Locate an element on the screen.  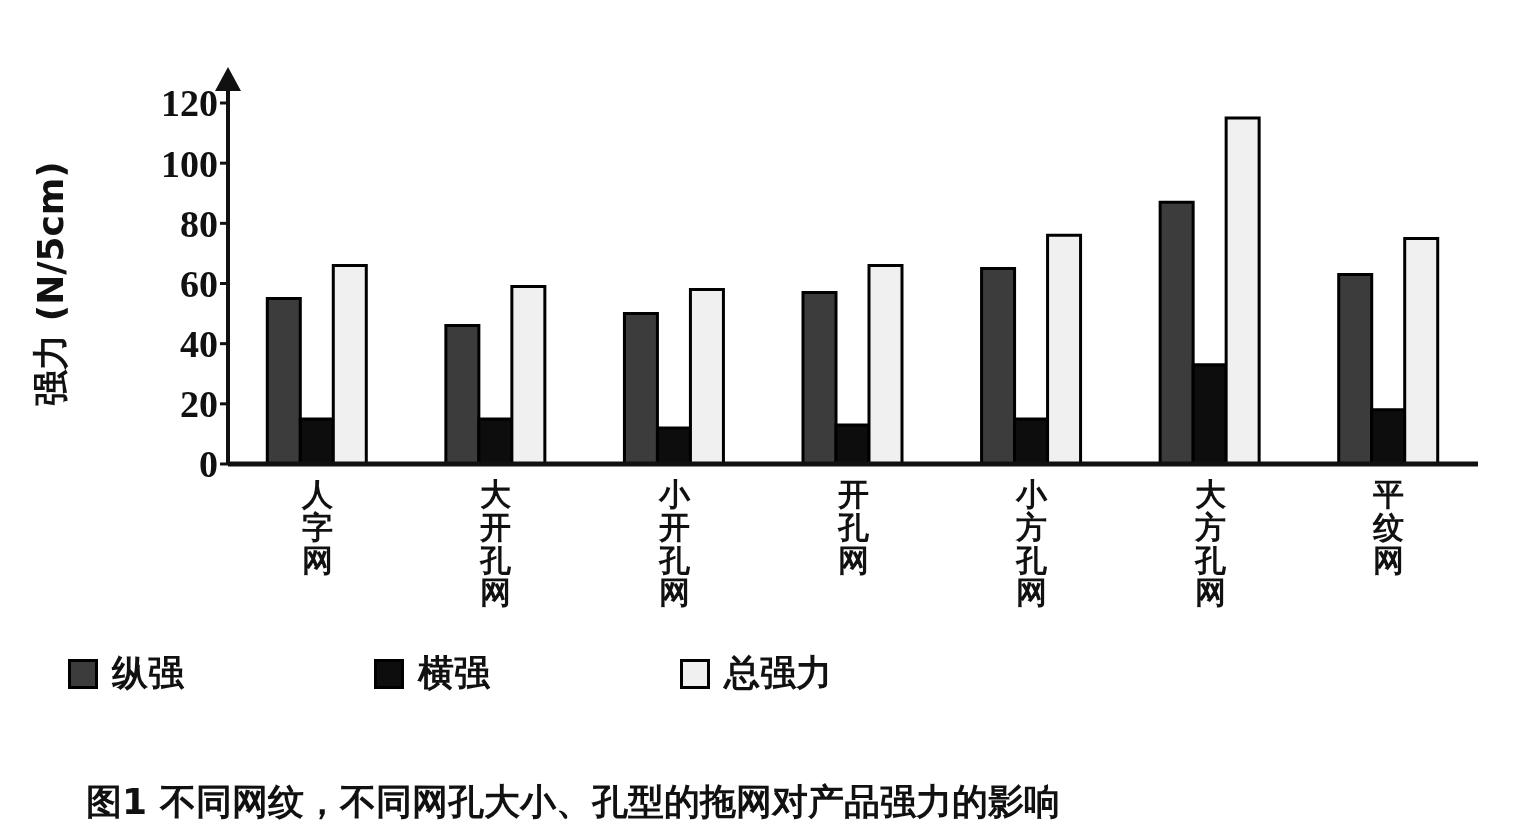
y-axis-title: 强力 (N/5cm) is located at coordinates (50, 283).